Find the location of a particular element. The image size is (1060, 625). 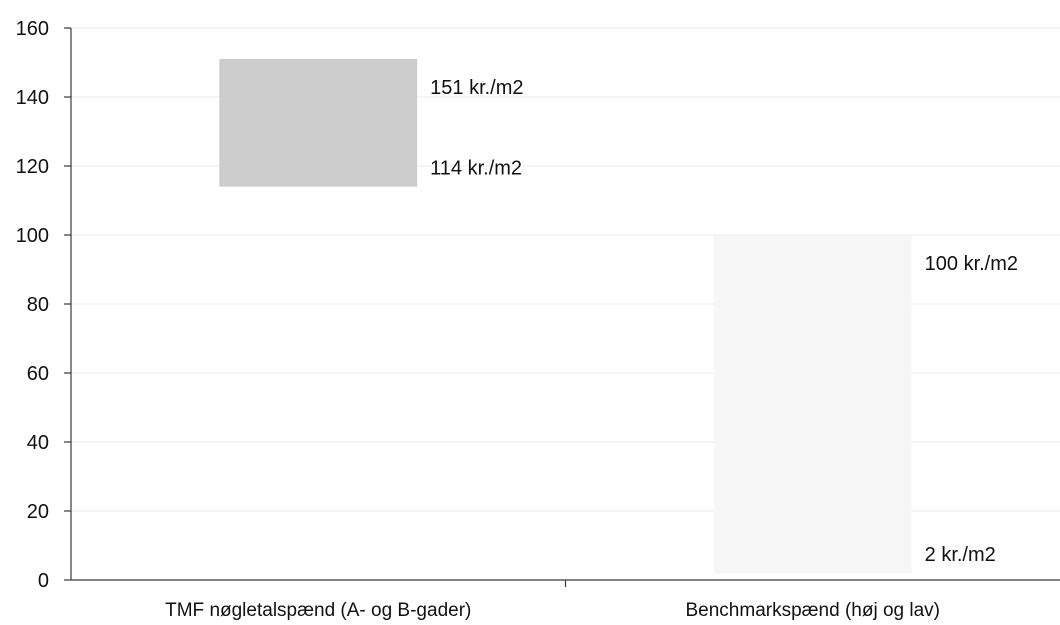

x-category-label: Benchmarkspænd (høj og lav) is located at coordinates (813, 610).